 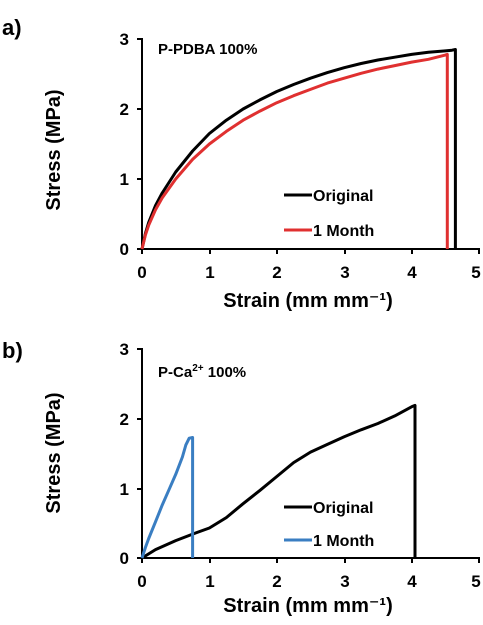 I want to click on panel-a-x-tick-label: 5, so click(x=475, y=272).